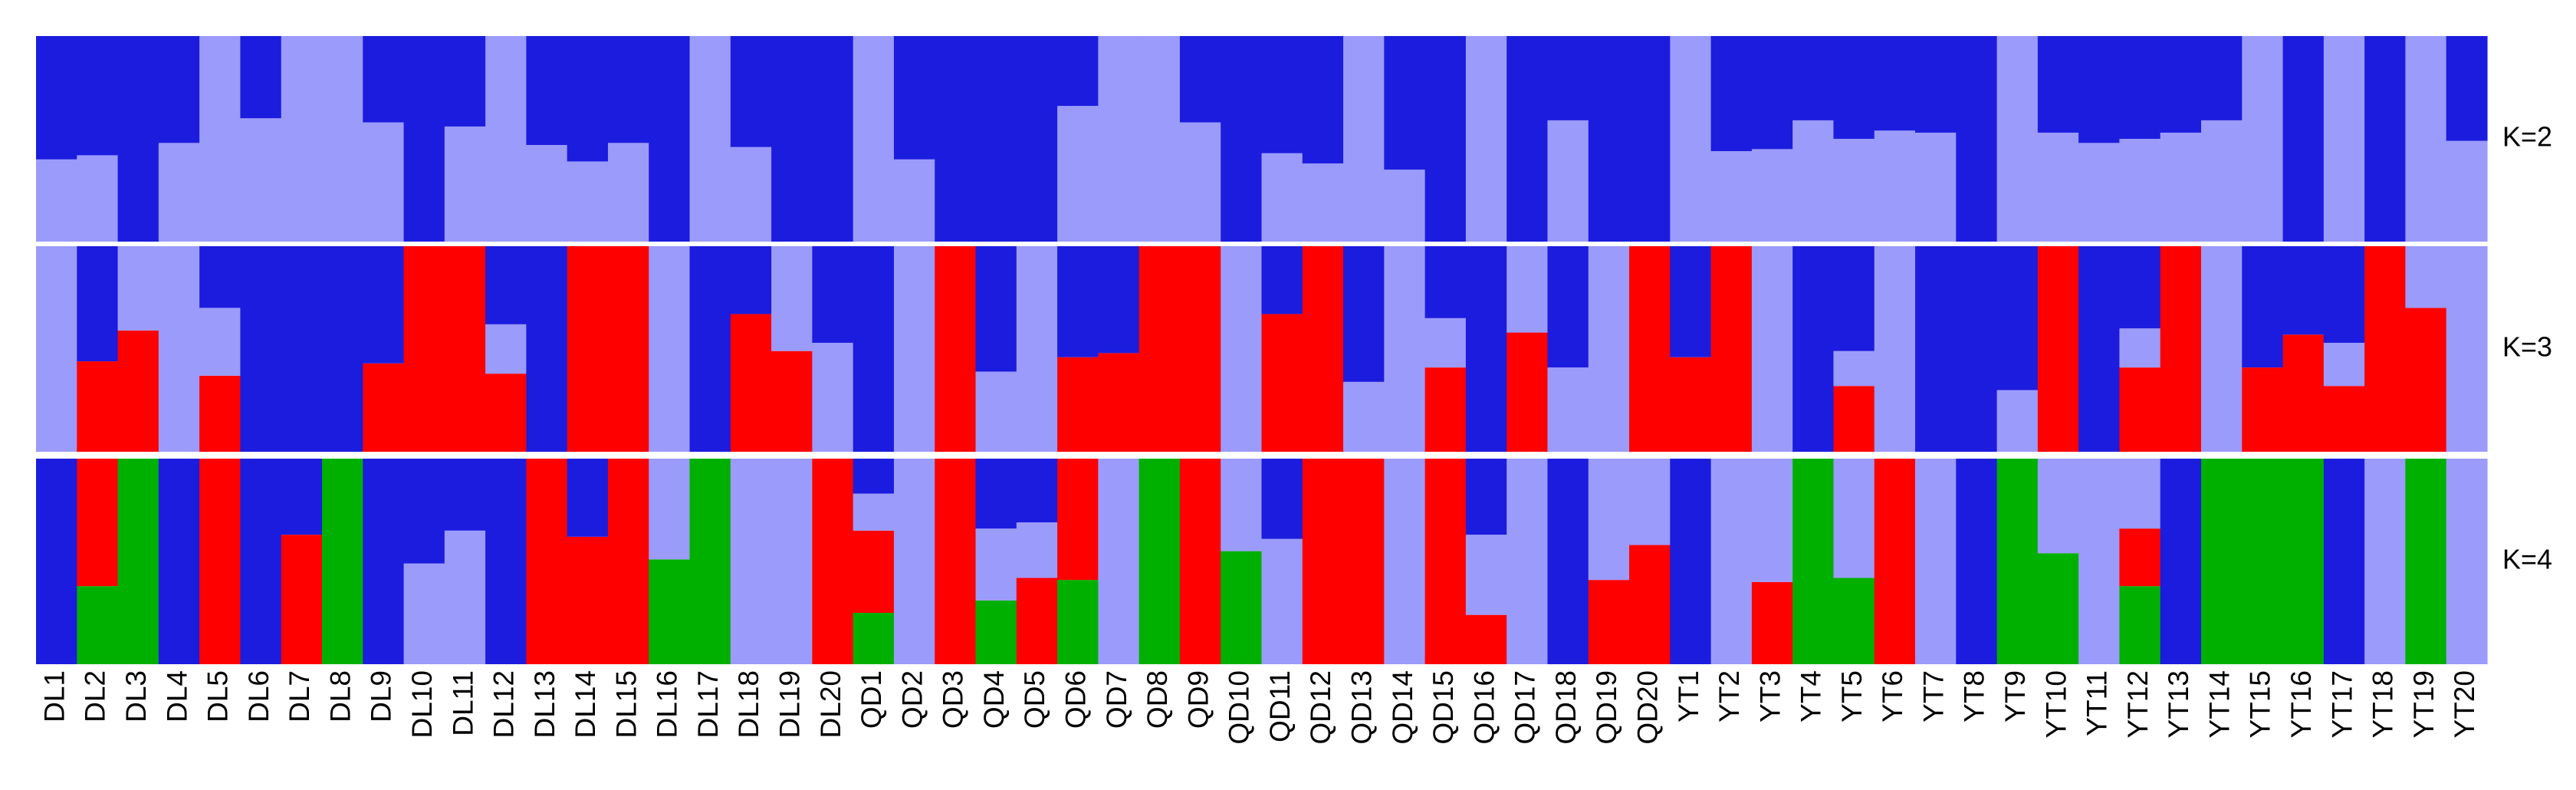 This screenshot has width=2576, height=790. Describe the element at coordinates (2179, 704) in the screenshot. I see `x-tick-label: YT13` at that location.